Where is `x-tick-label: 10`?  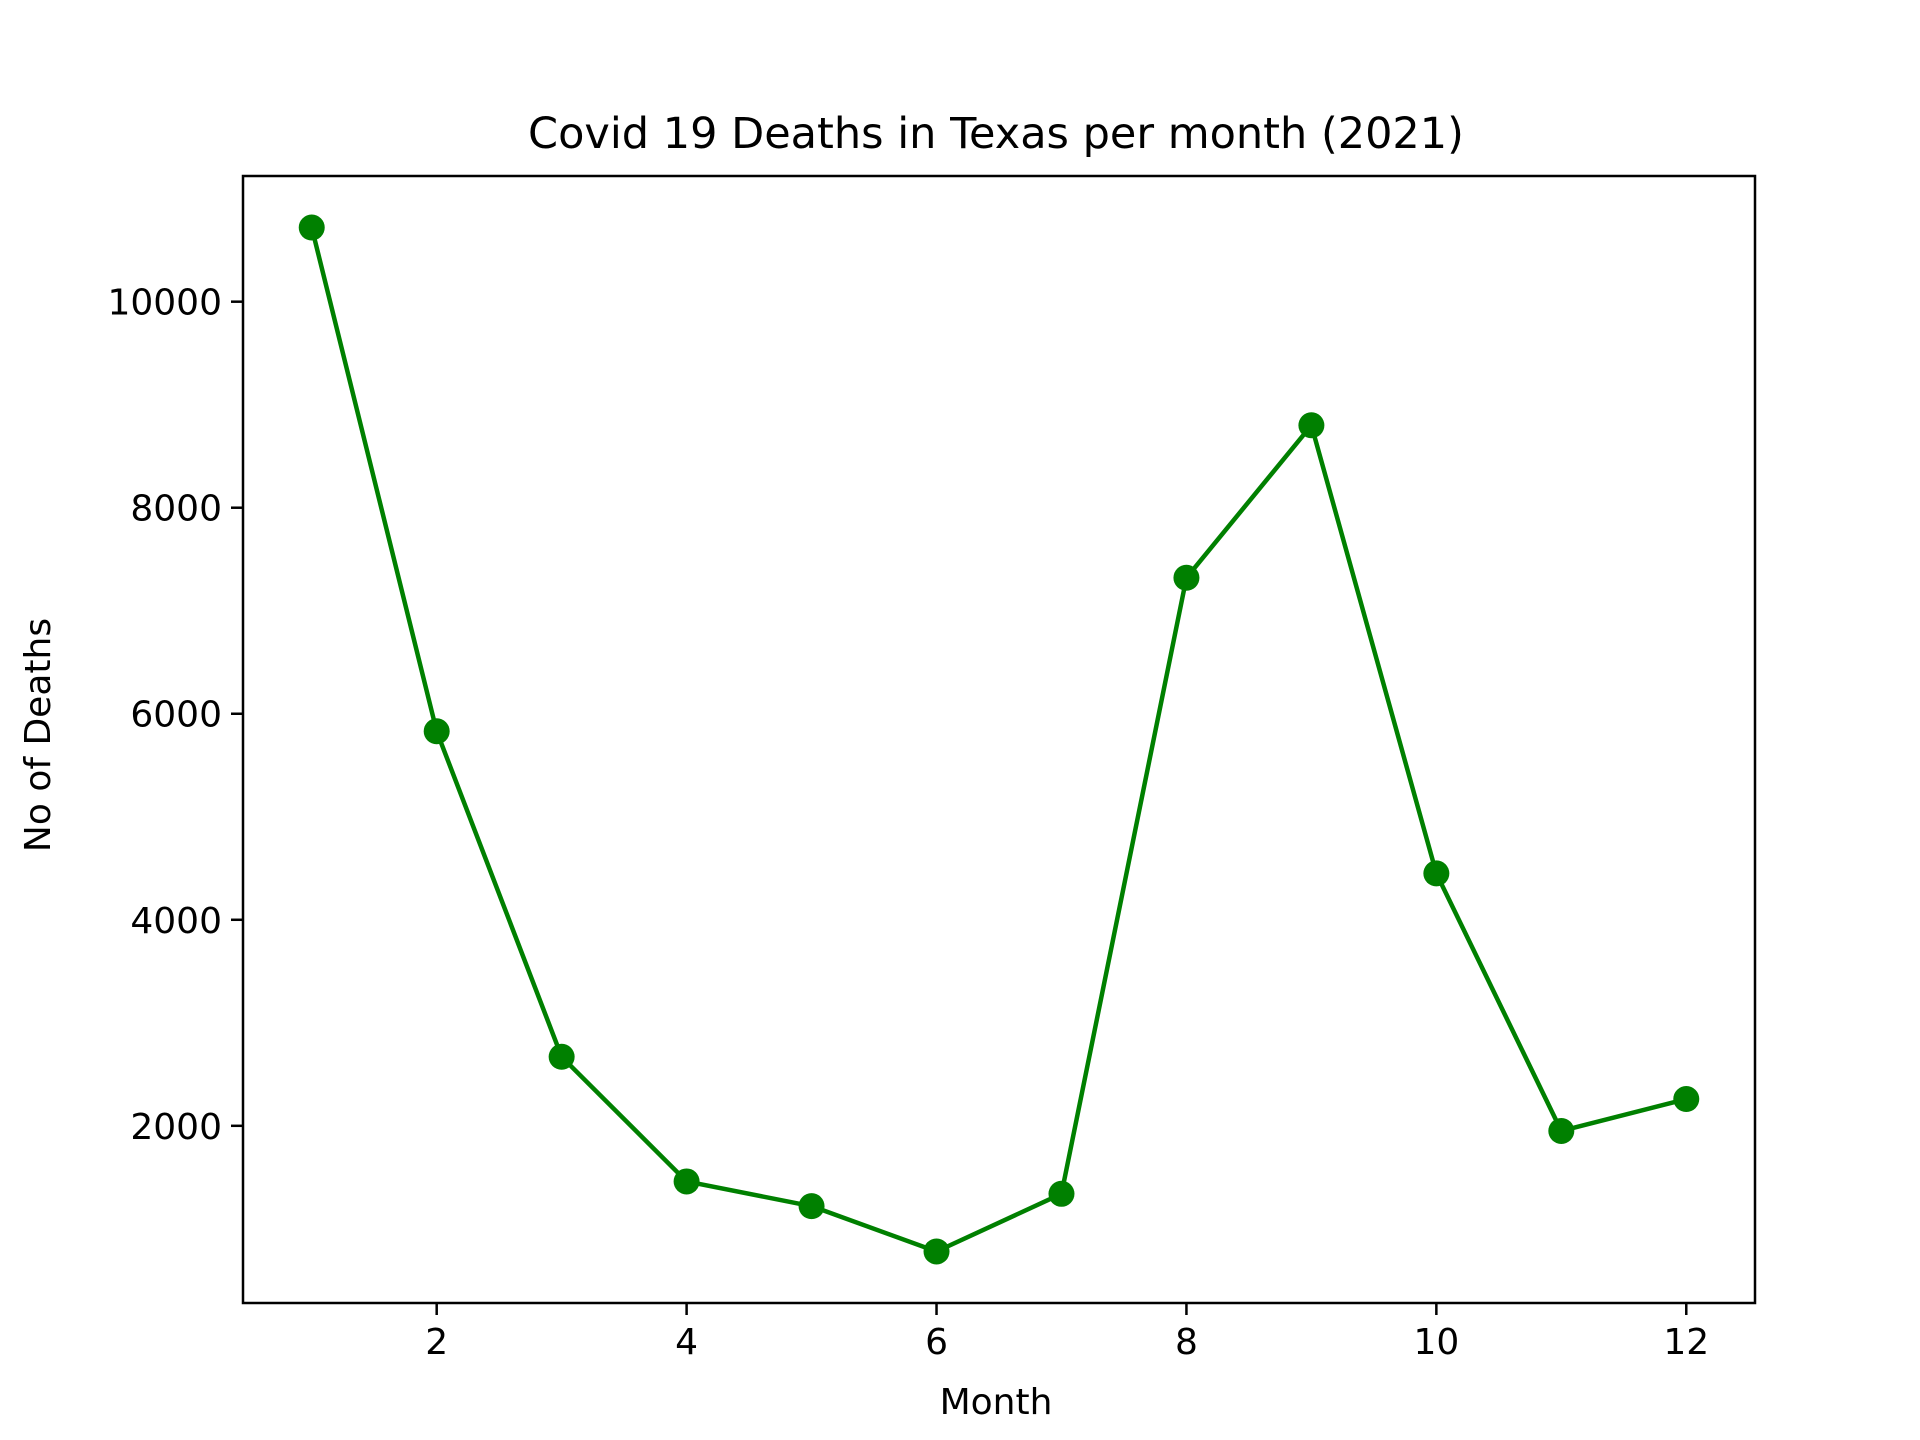 x-tick-label: 10 is located at coordinates (1436, 1342).